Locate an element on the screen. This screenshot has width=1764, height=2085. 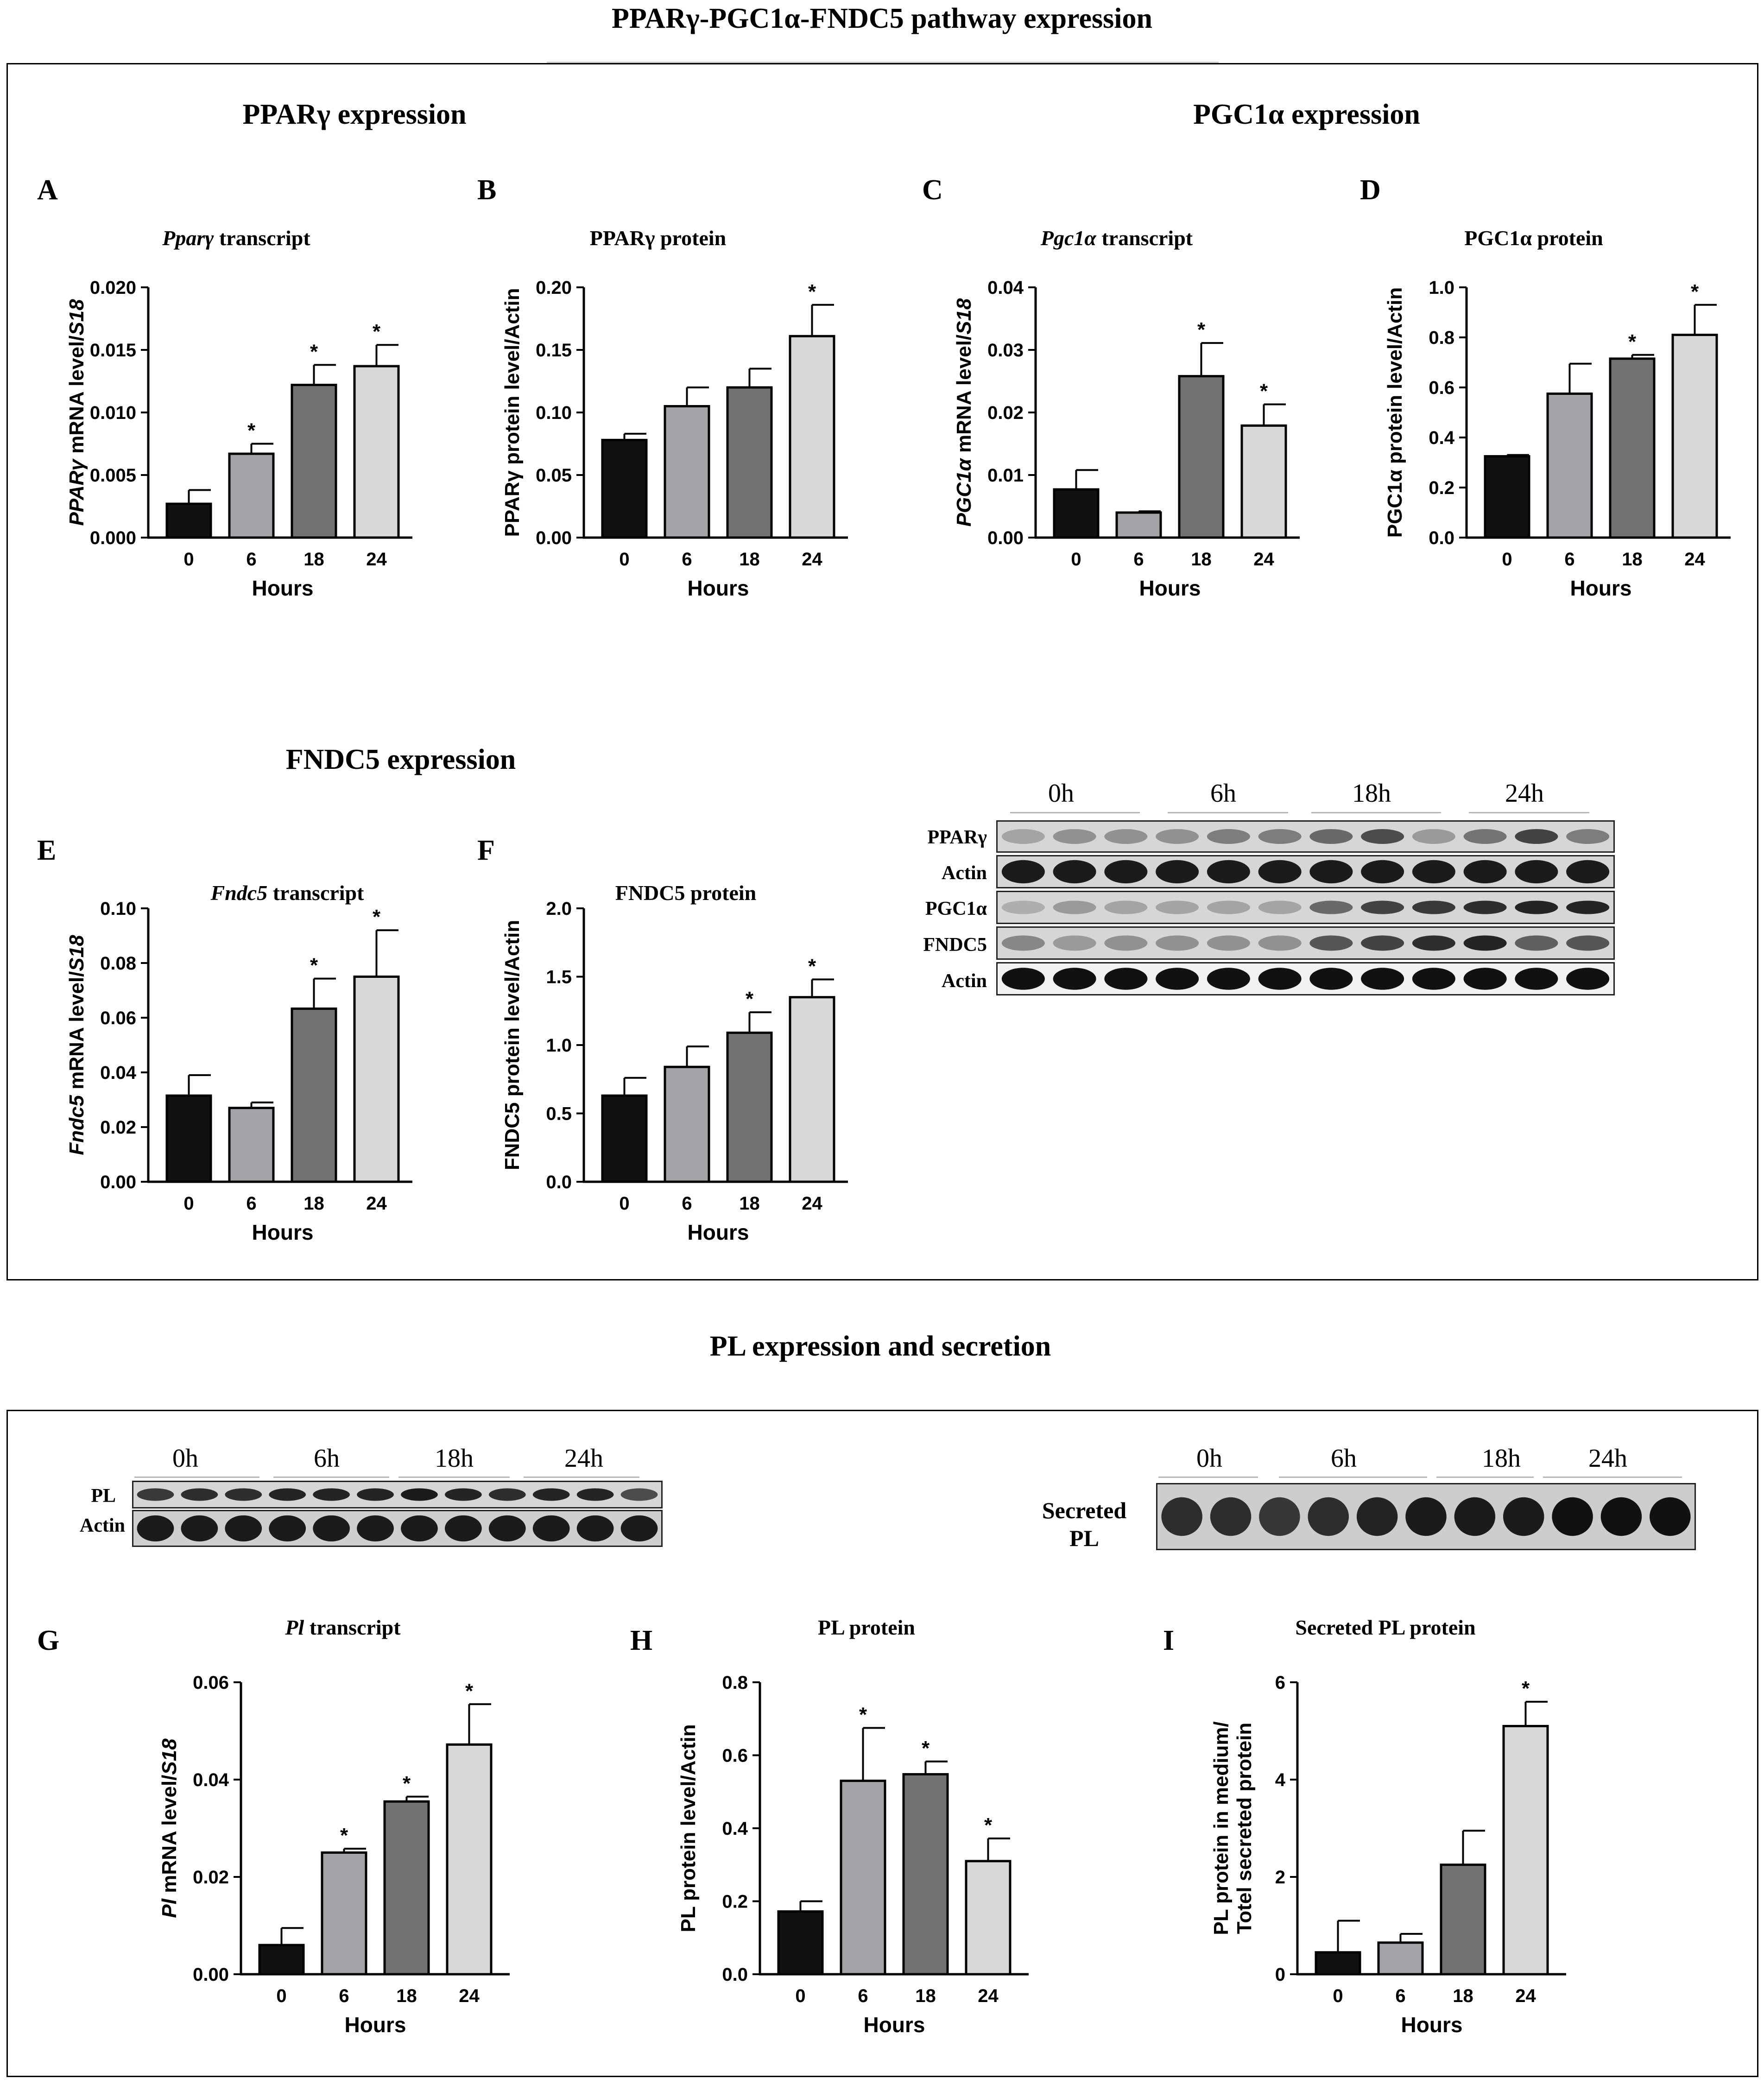
blot1-lane-6h: 6h is located at coordinates (1223, 794).